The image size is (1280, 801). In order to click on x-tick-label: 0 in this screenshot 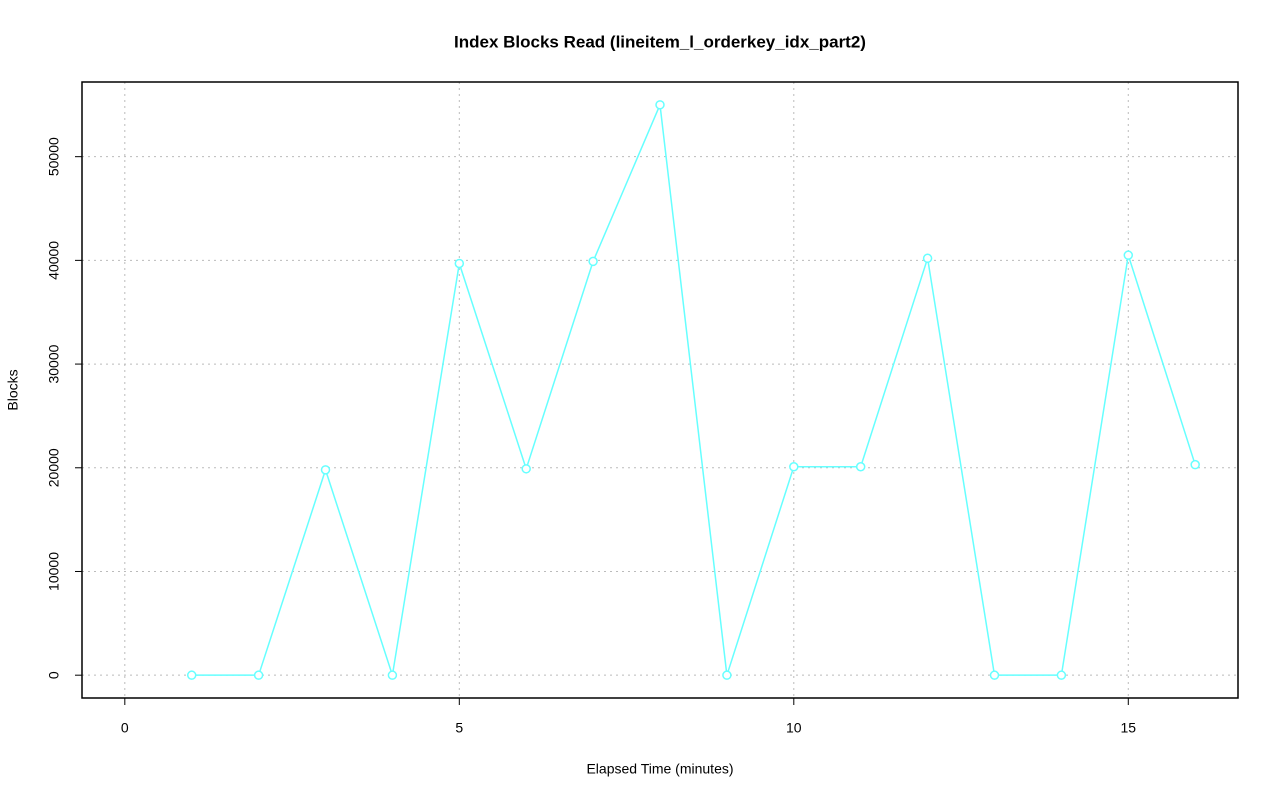, I will do `click(125, 728)`.